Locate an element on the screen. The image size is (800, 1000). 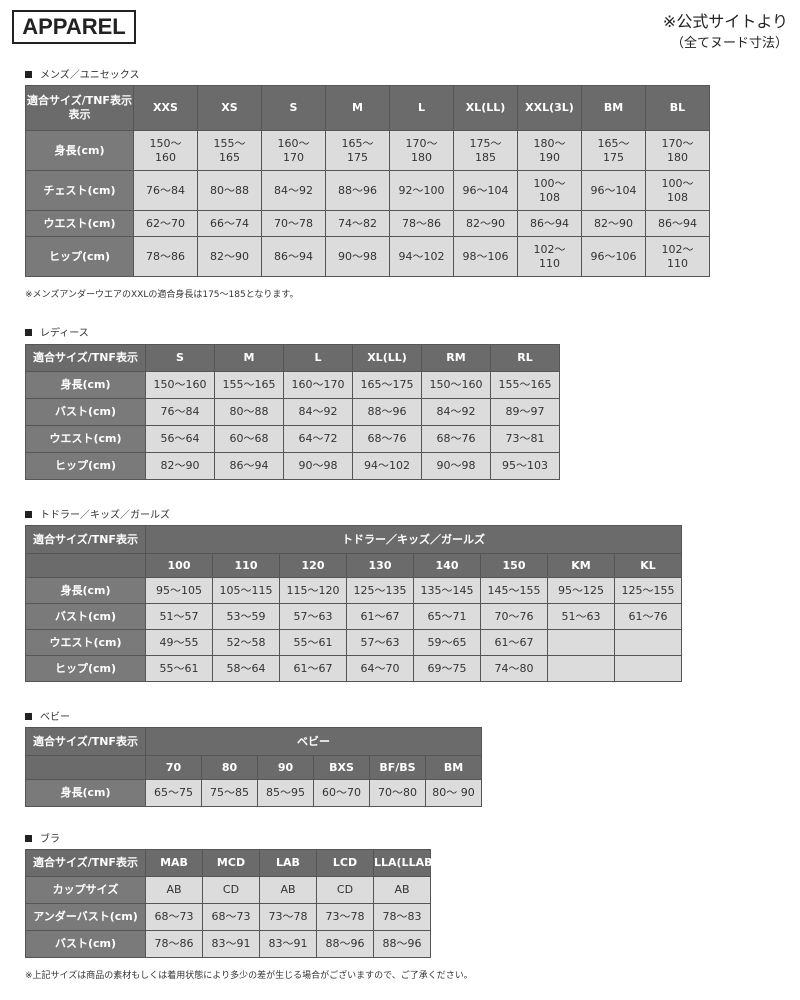
note: ※メンズアンダーウエアのXXLの適合身長は175～185となります。 is located at coordinates (162, 295).